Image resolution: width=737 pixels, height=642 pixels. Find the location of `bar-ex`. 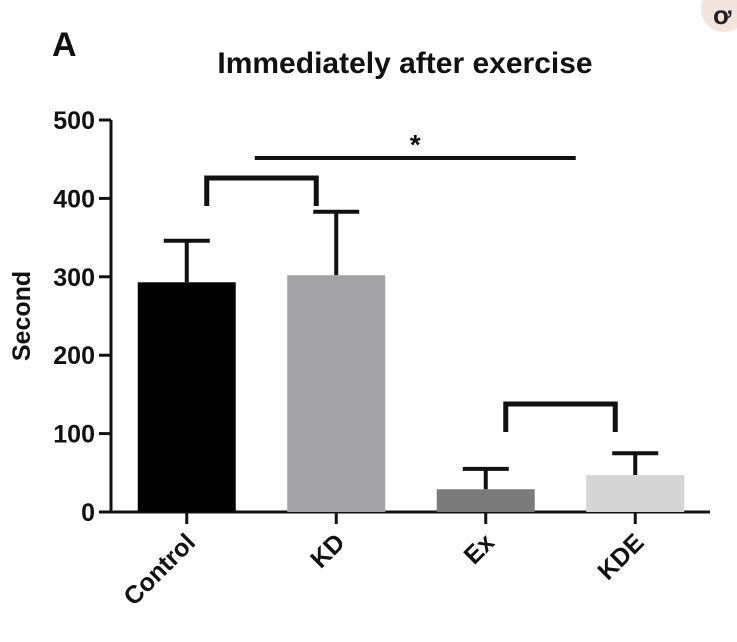

bar-ex is located at coordinates (485, 500).